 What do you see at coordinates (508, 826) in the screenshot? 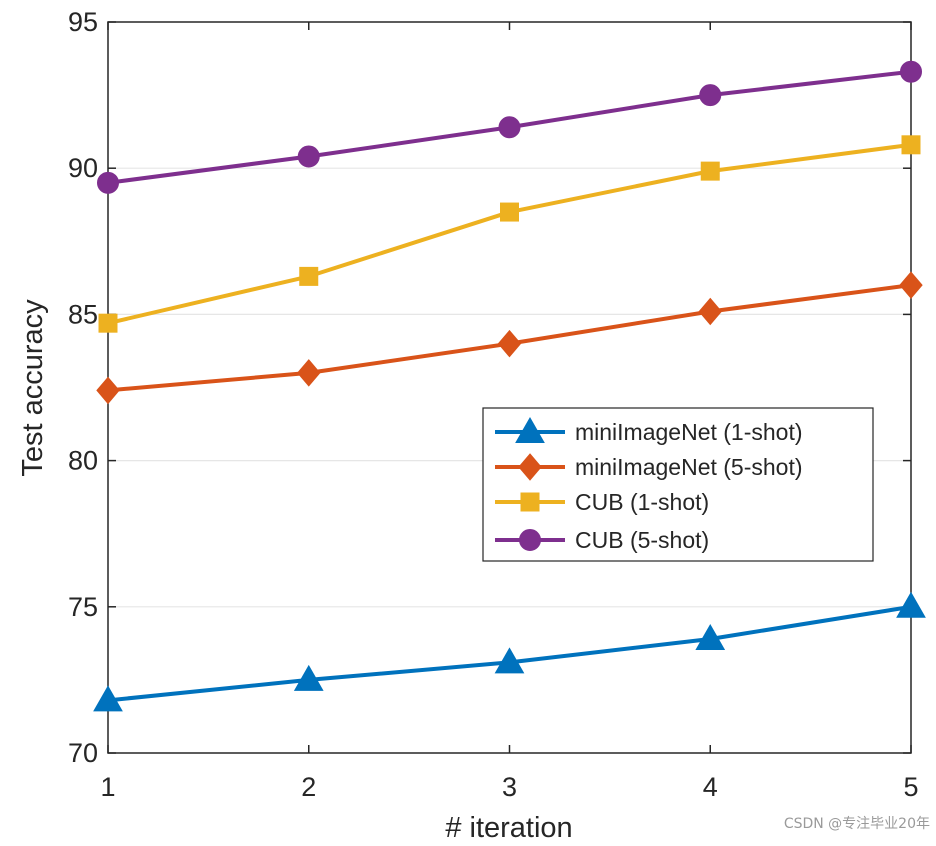
I see `x-axis-title: # iteration` at bounding box center [508, 826].